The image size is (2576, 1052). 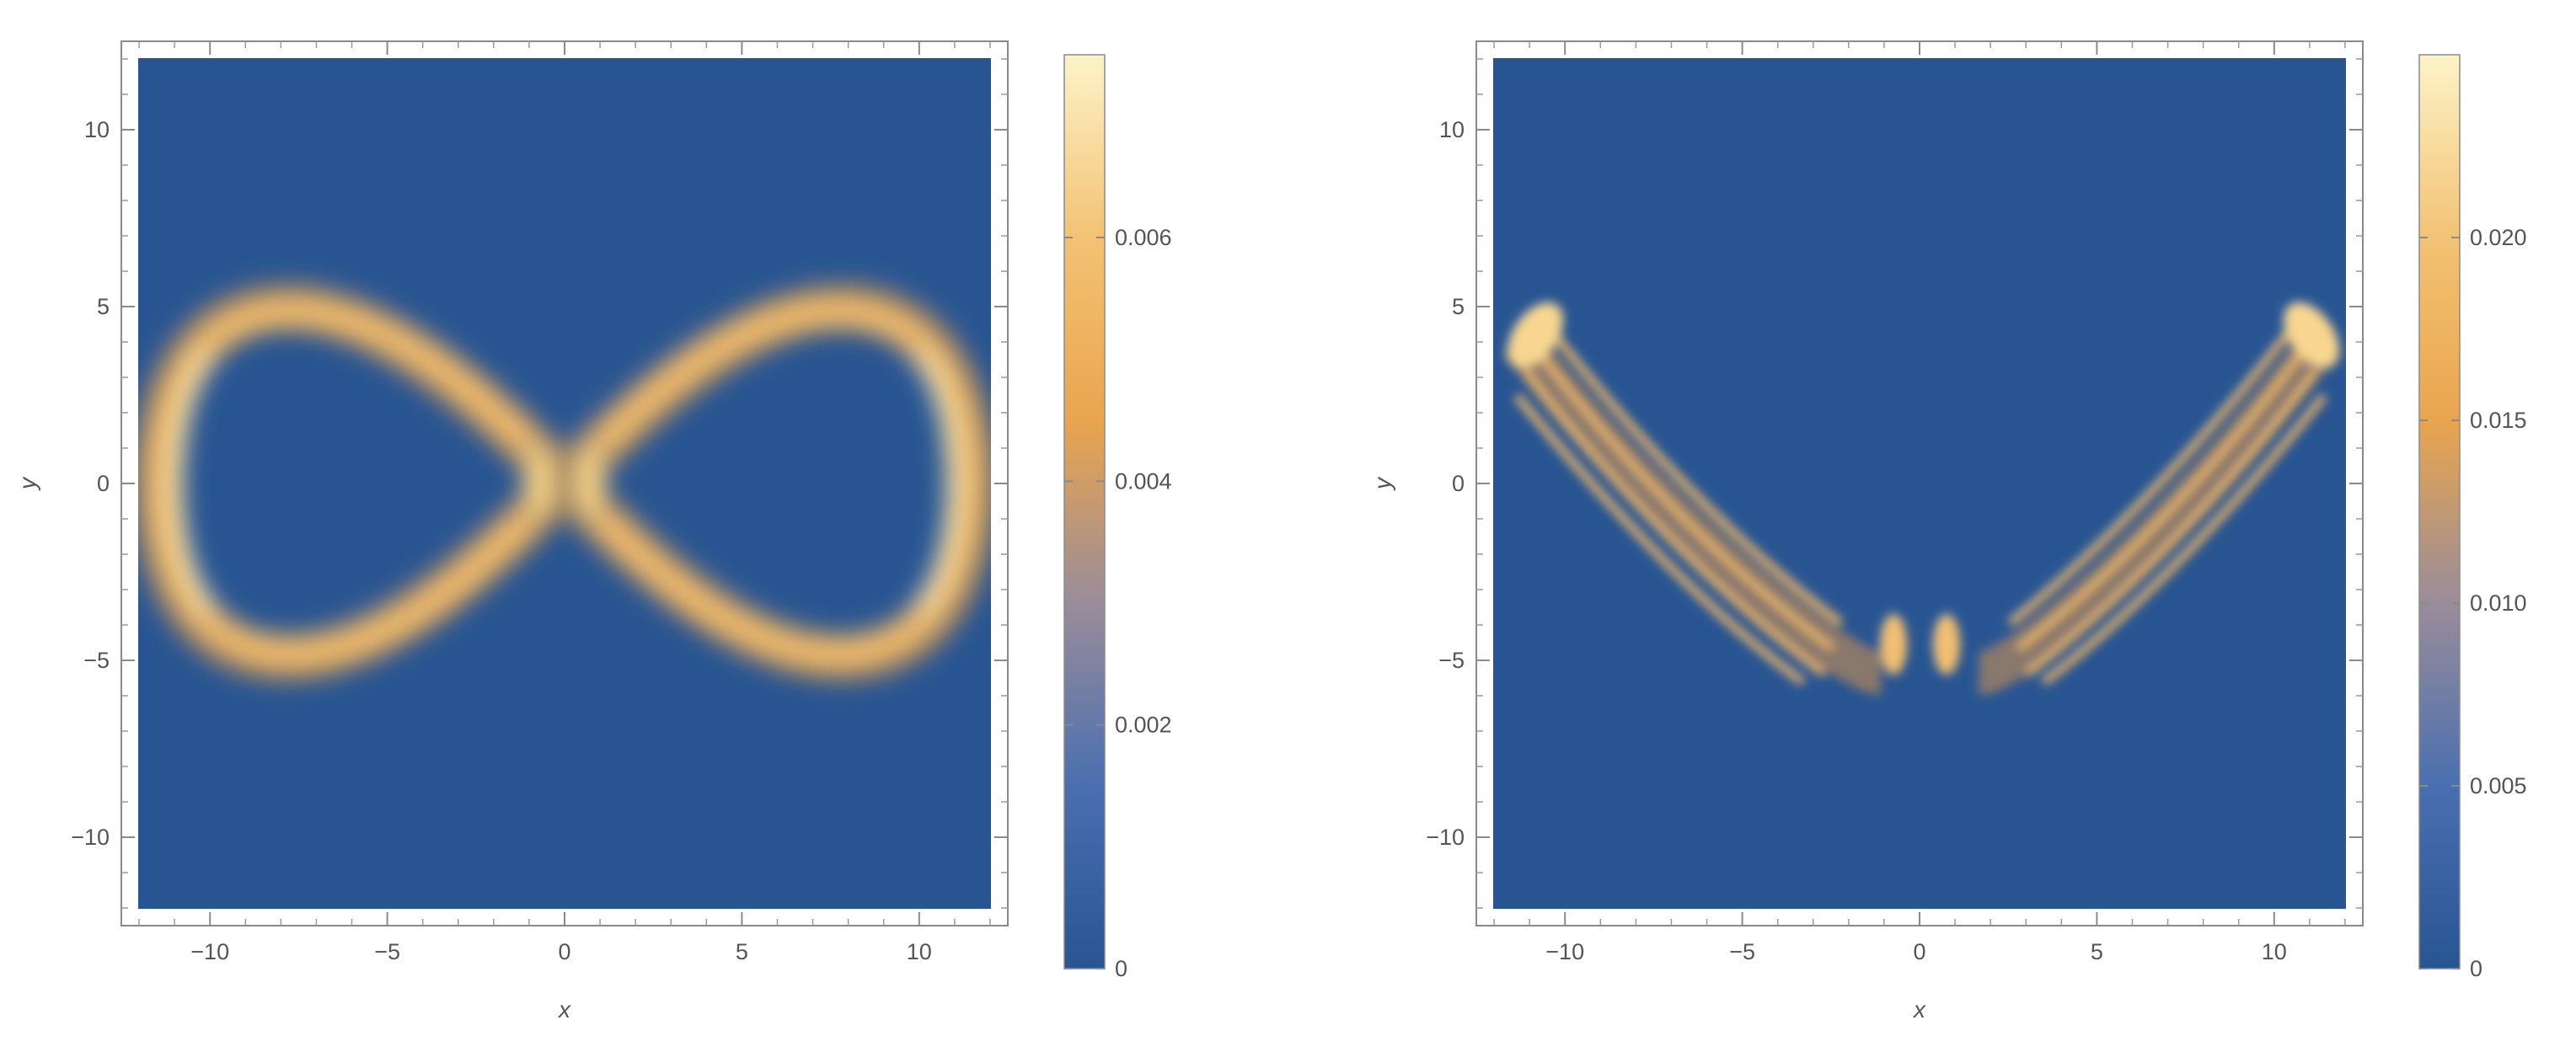 I want to click on right-left-fringes, so click(x=1678, y=504).